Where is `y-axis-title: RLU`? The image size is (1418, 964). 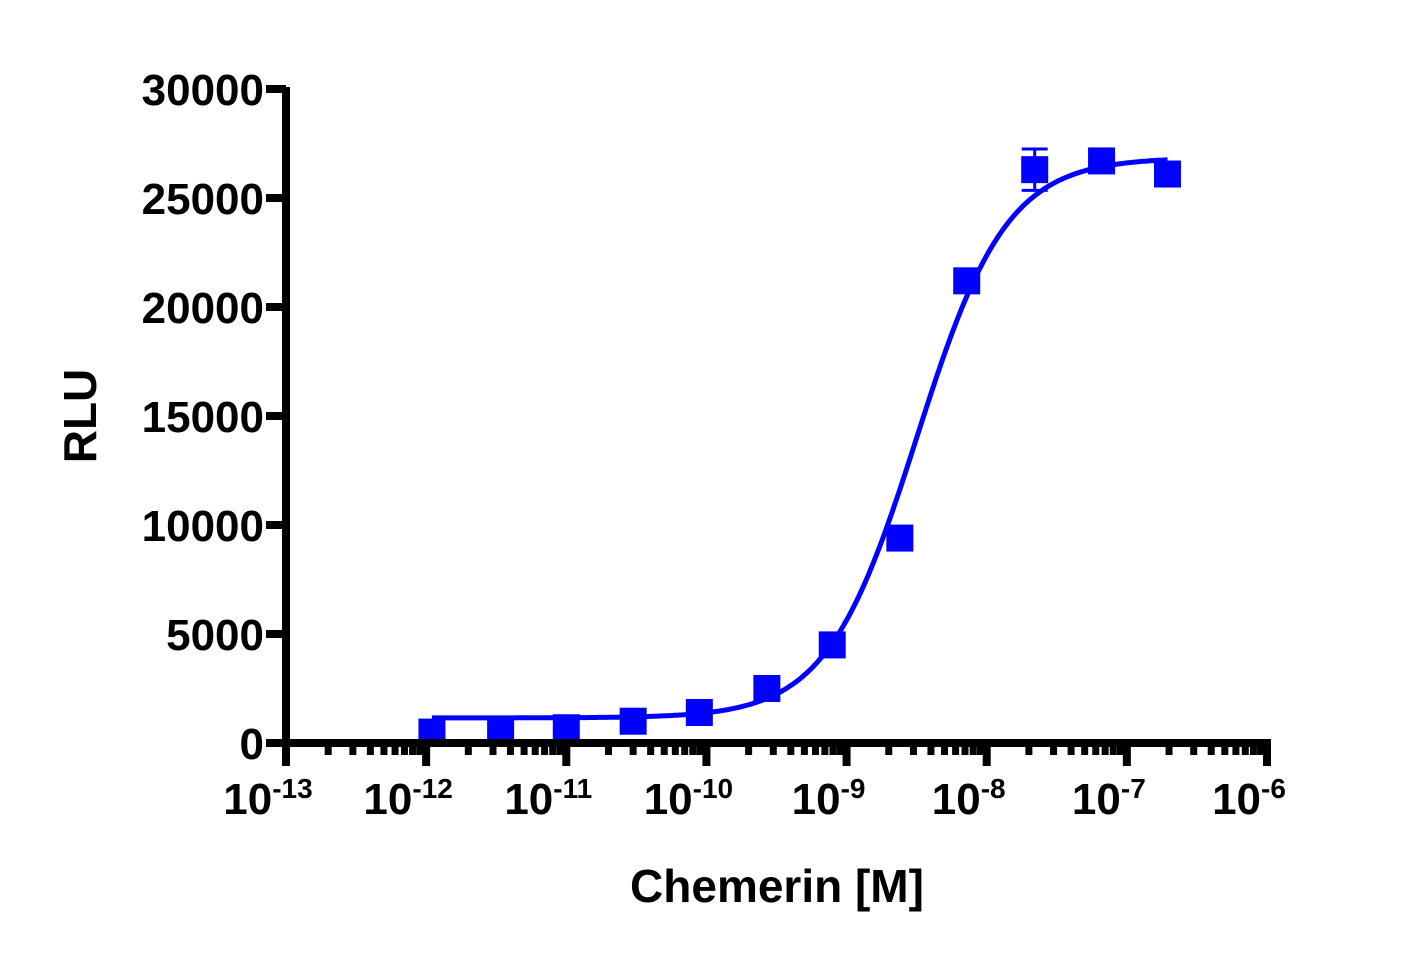 y-axis-title: RLU is located at coordinates (80, 416).